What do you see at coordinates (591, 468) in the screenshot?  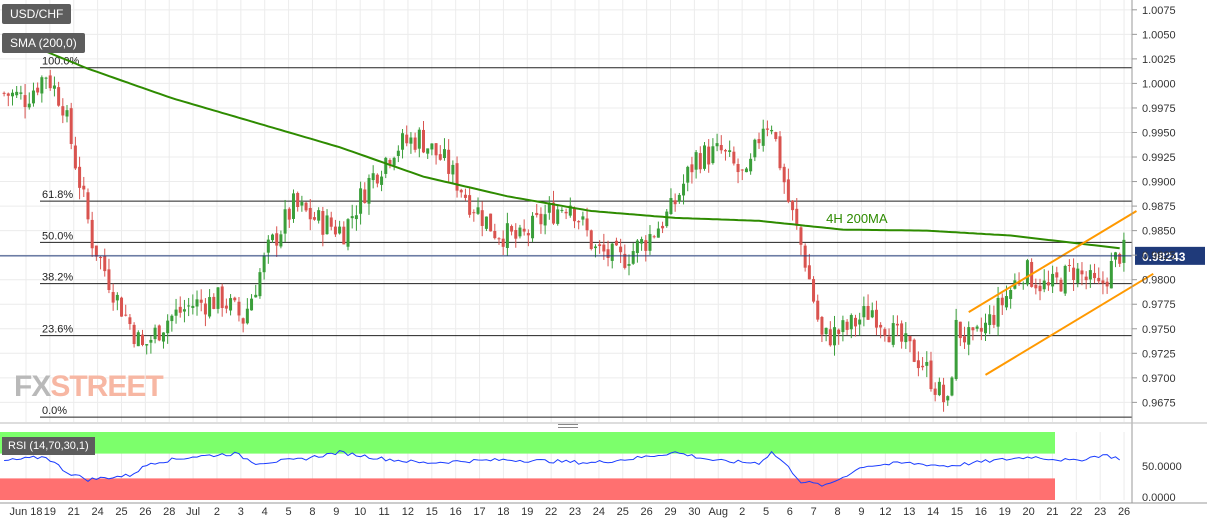 I see `rsi-panel: 50.0000 0.0000` at bounding box center [591, 468].